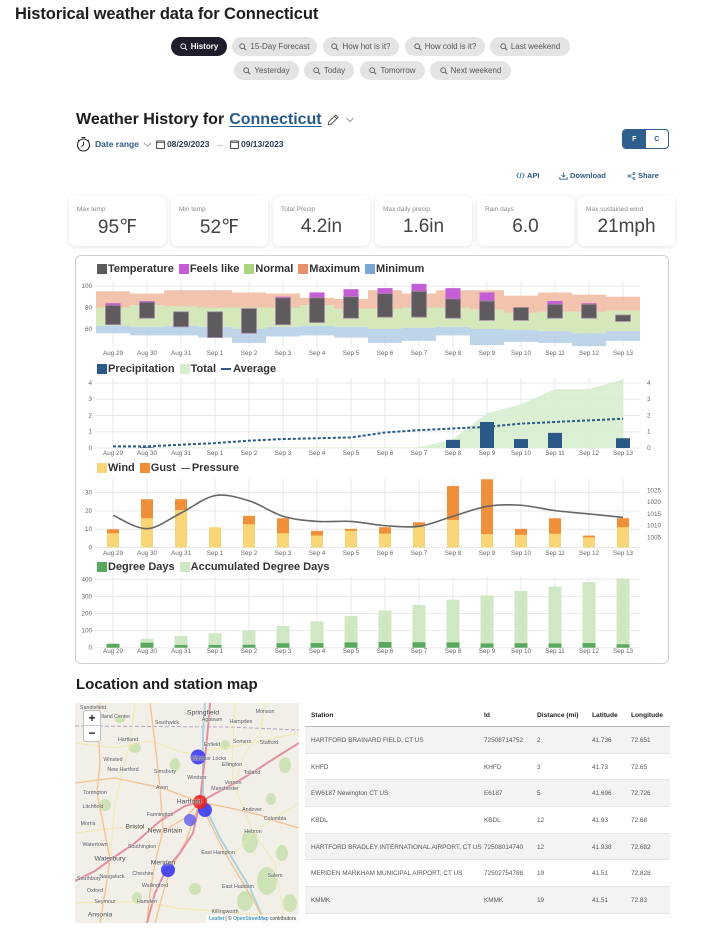  I want to click on map-place-label: Columbia, so click(275, 819).